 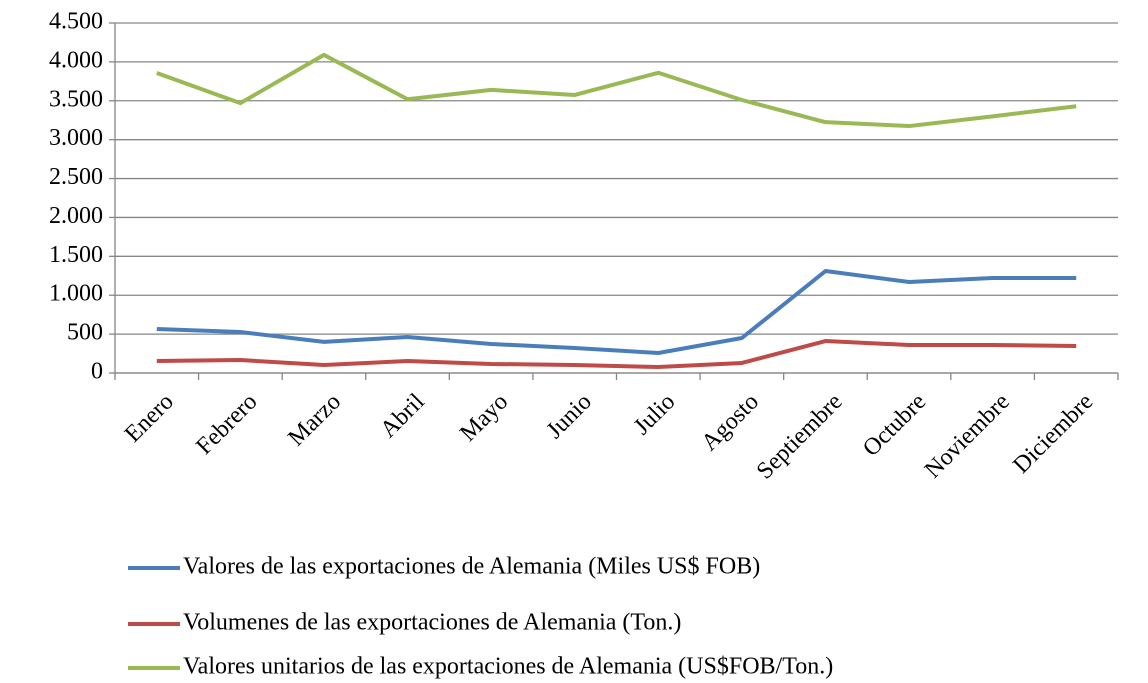 What do you see at coordinates (76, 294) in the screenshot?
I see `y-tick-label: 1.000` at bounding box center [76, 294].